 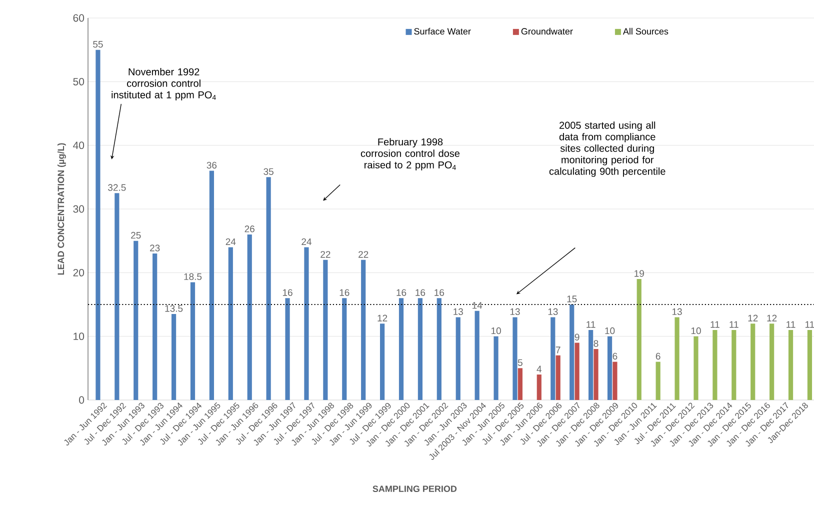 I want to click on data-label: 23, so click(x=155, y=248).